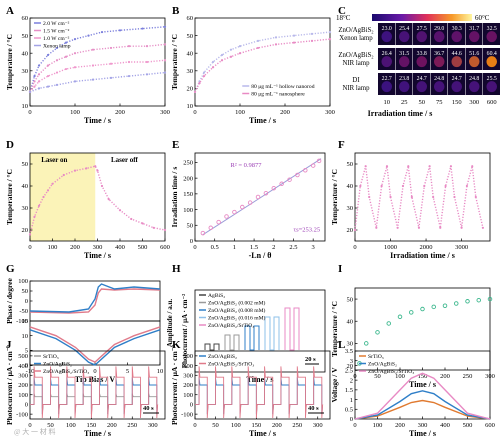 The height and width of the screenshot is (438, 502). I want to click on thermal-value: 36.7, so click(439, 54).